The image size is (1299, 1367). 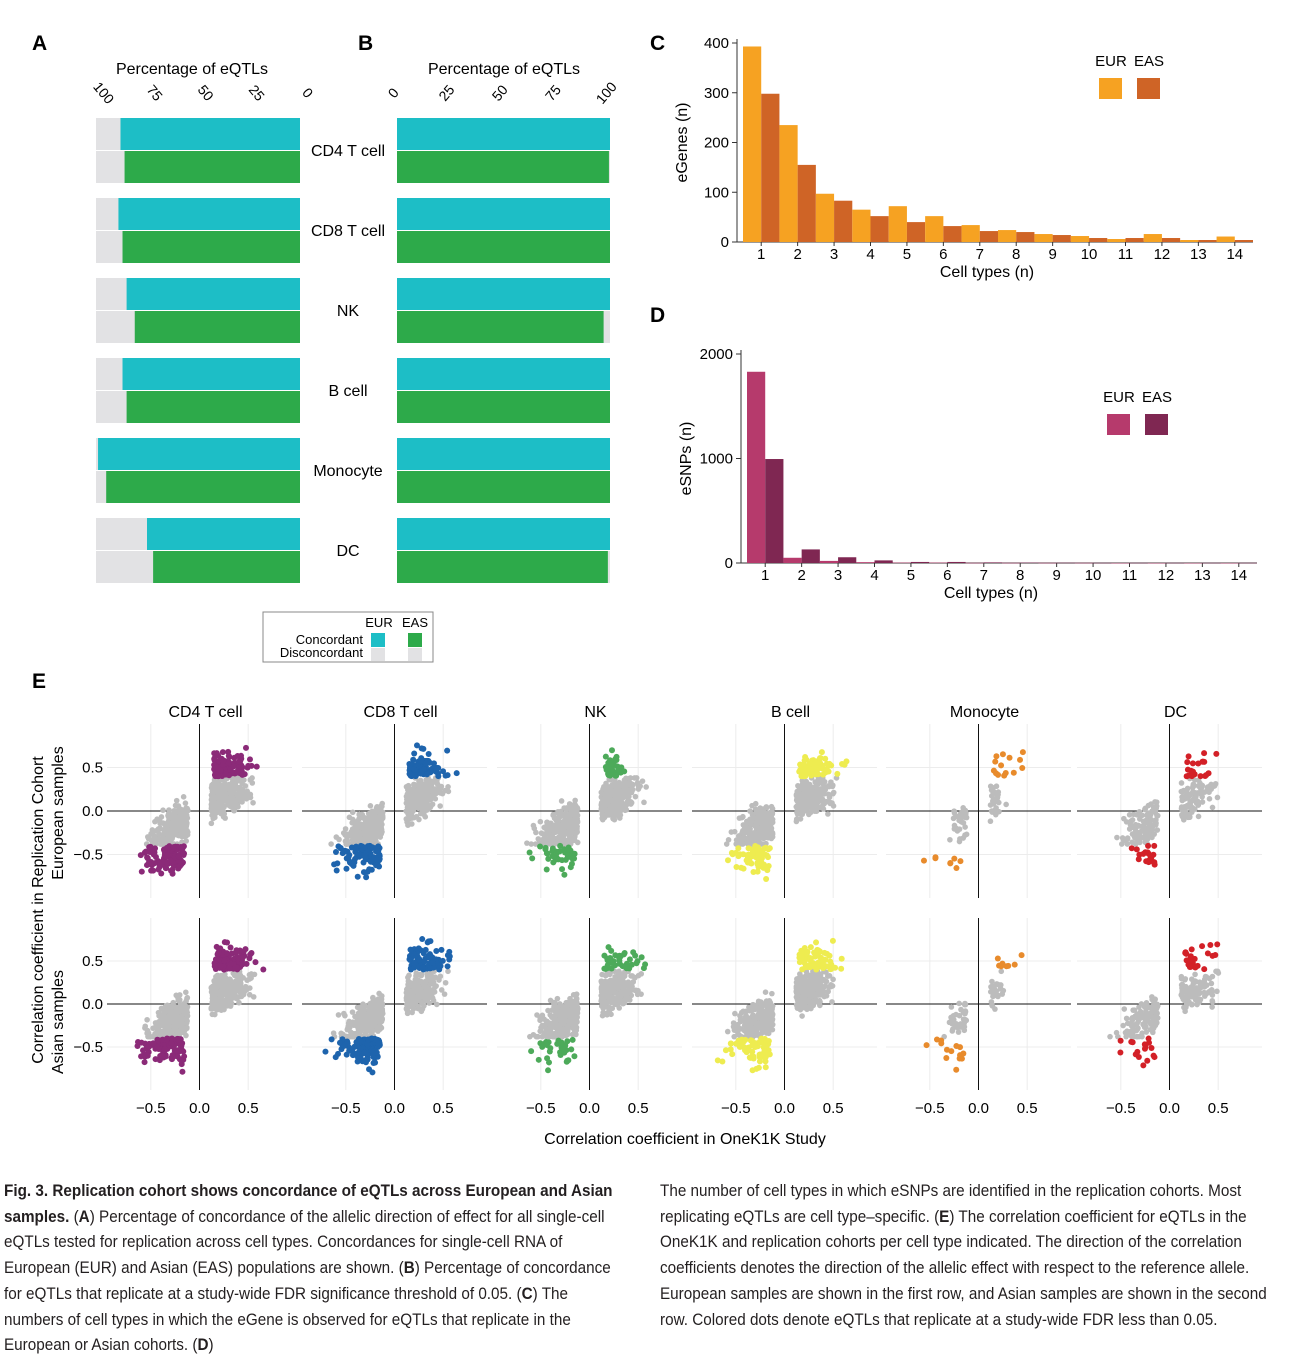 What do you see at coordinates (1089, 254) in the screenshot?
I see `x-tick-label: 10` at bounding box center [1089, 254].